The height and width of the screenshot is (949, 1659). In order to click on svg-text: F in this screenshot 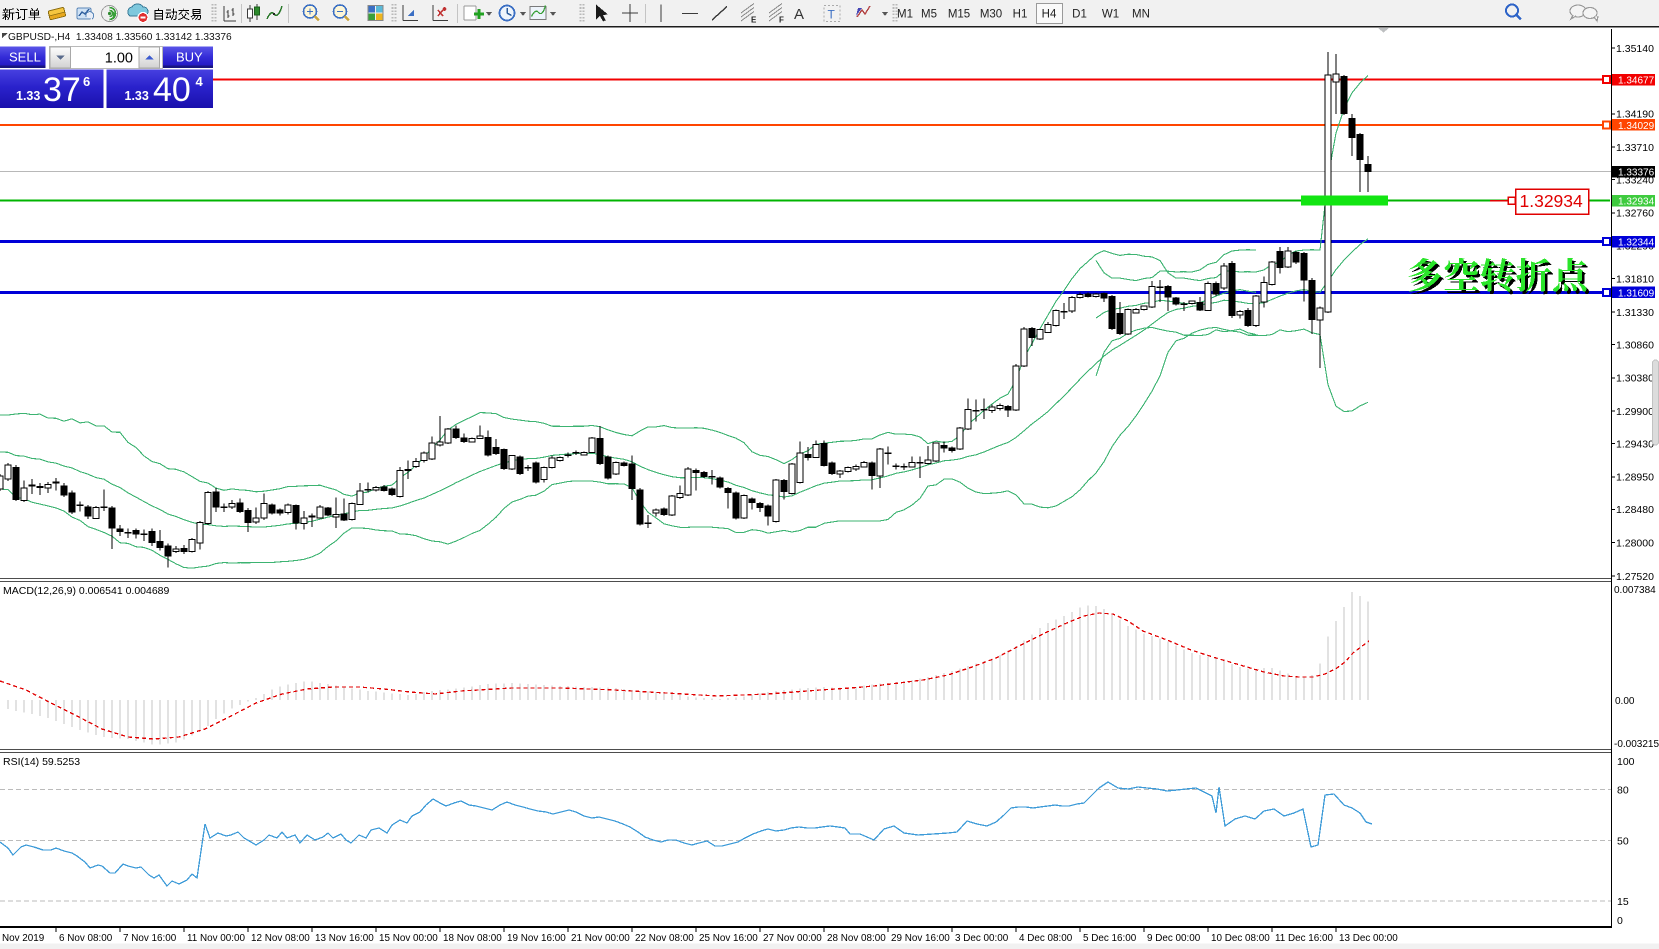, I will do `click(781, 20)`.